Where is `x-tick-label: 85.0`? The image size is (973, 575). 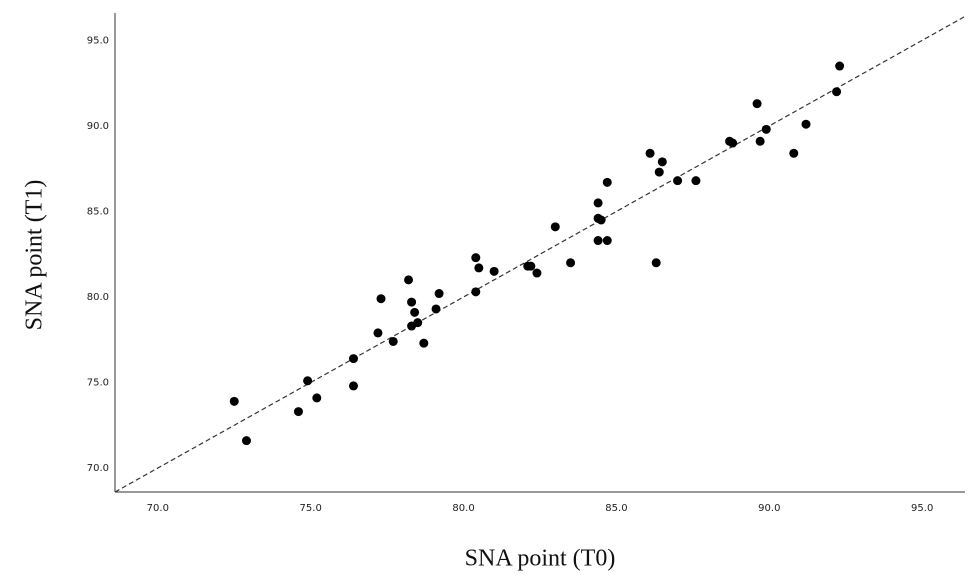
x-tick-label: 85.0 is located at coordinates (616, 508).